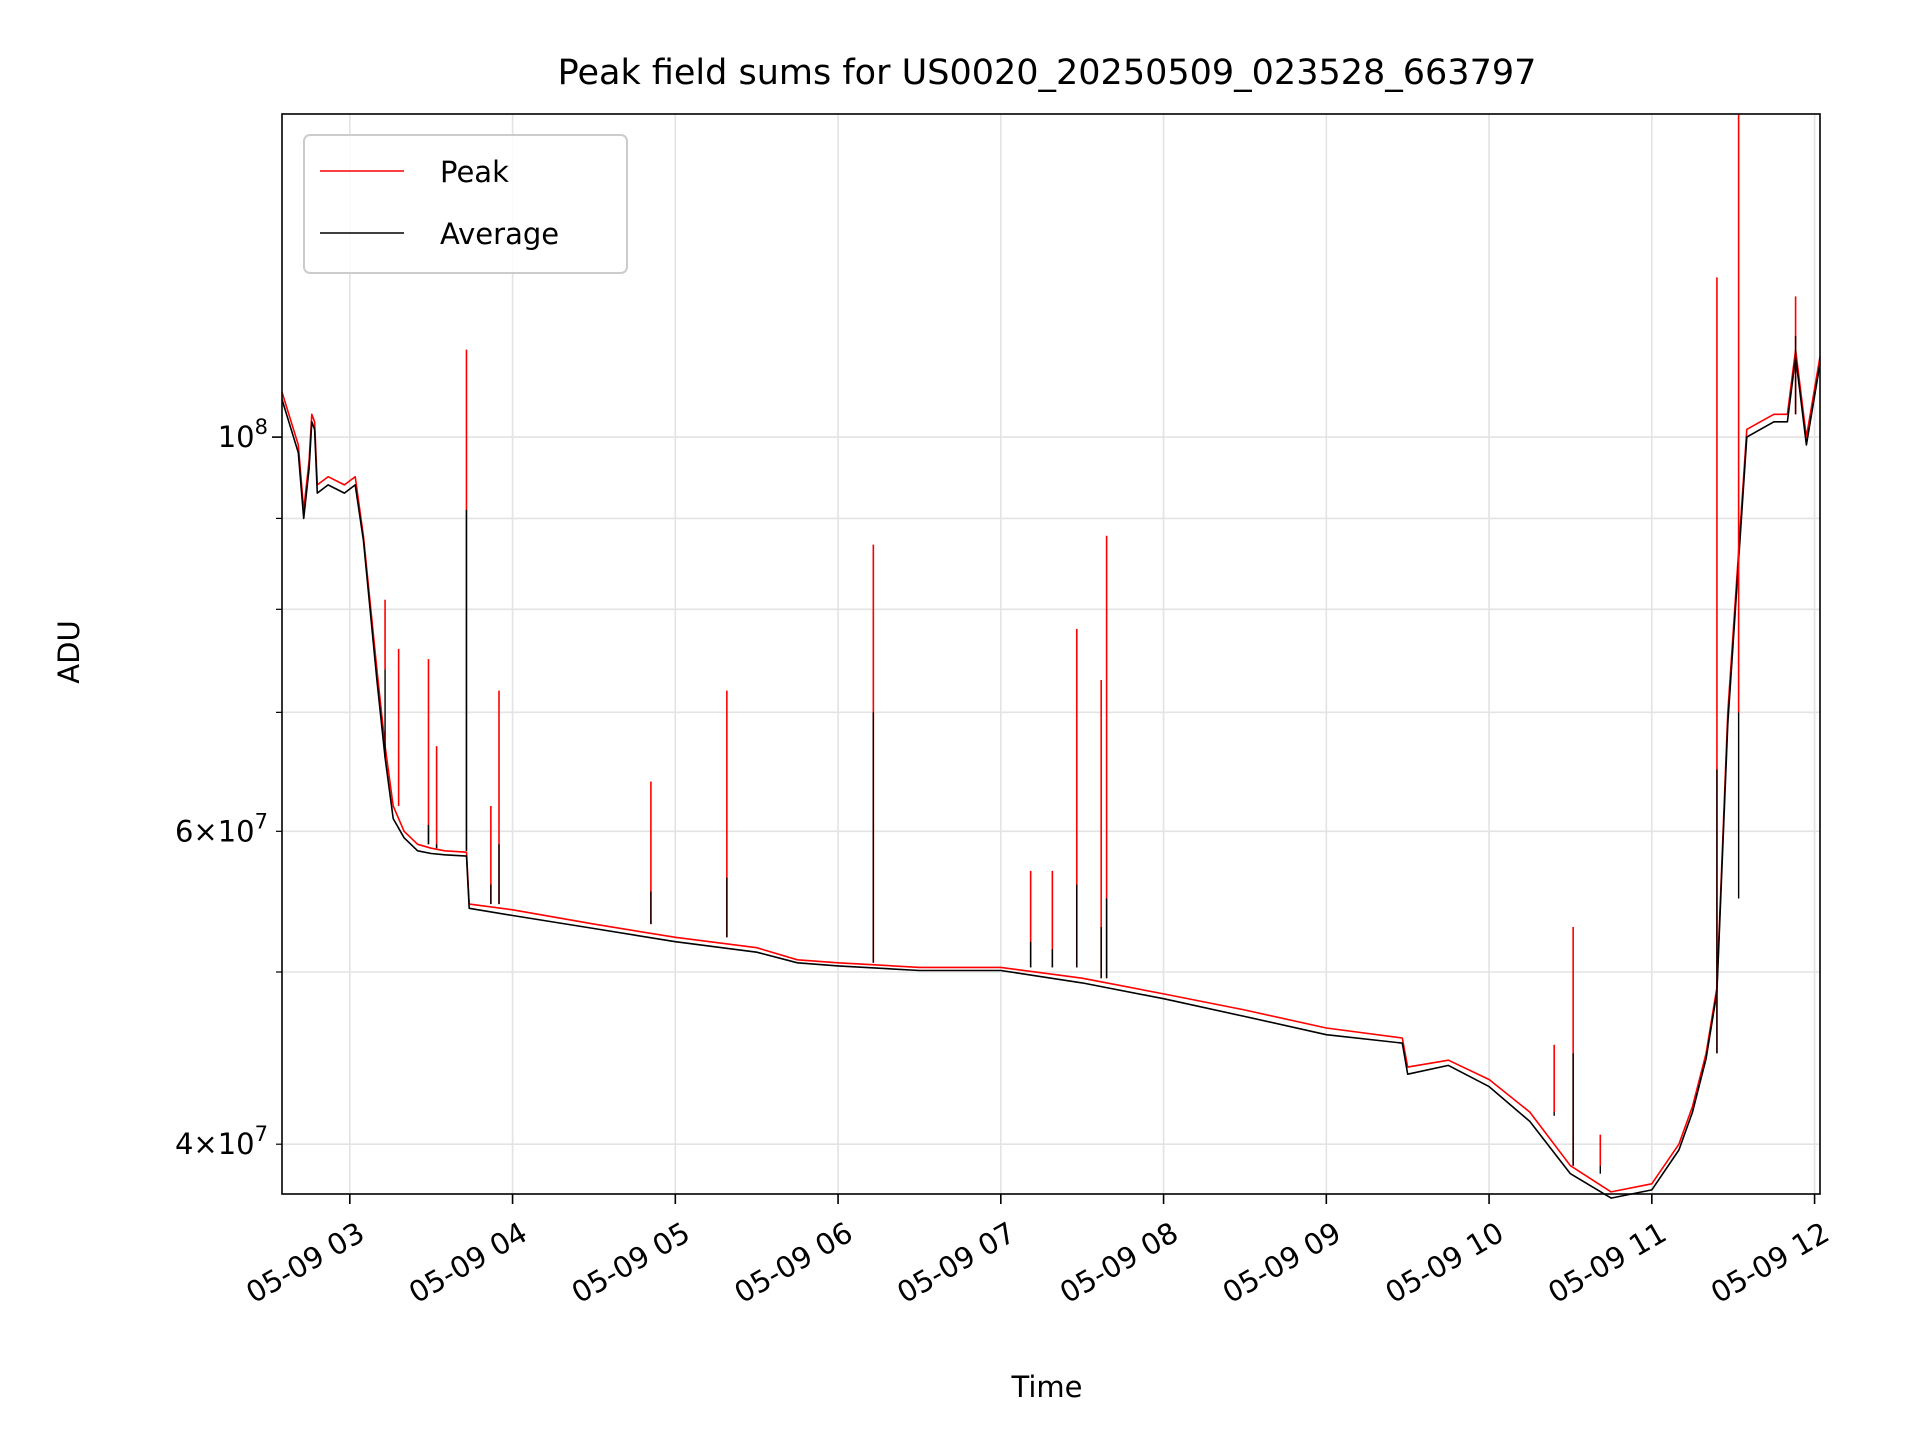  Describe the element at coordinates (1047, 1387) in the screenshot. I see `x-axis-label: Time` at that location.